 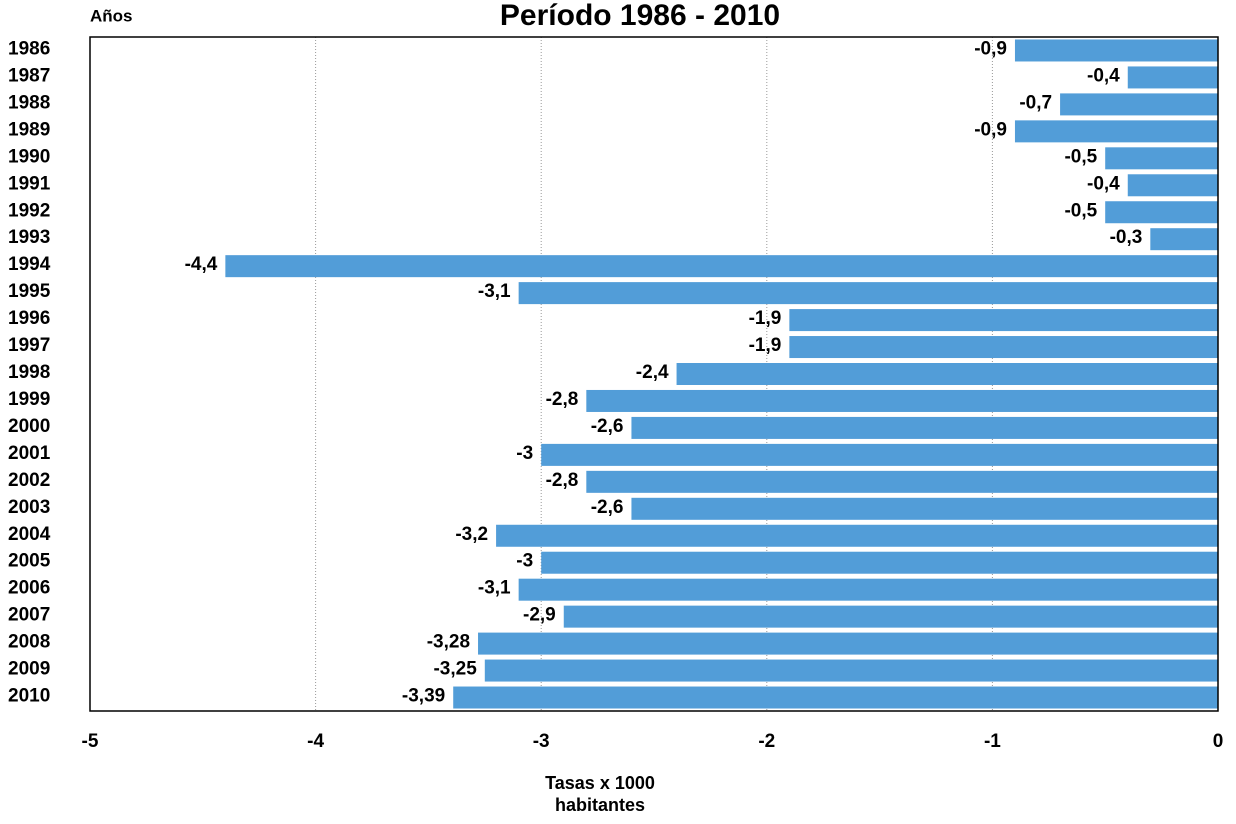 What do you see at coordinates (29, 129) in the screenshot?
I see `y-tick-label: 1989` at bounding box center [29, 129].